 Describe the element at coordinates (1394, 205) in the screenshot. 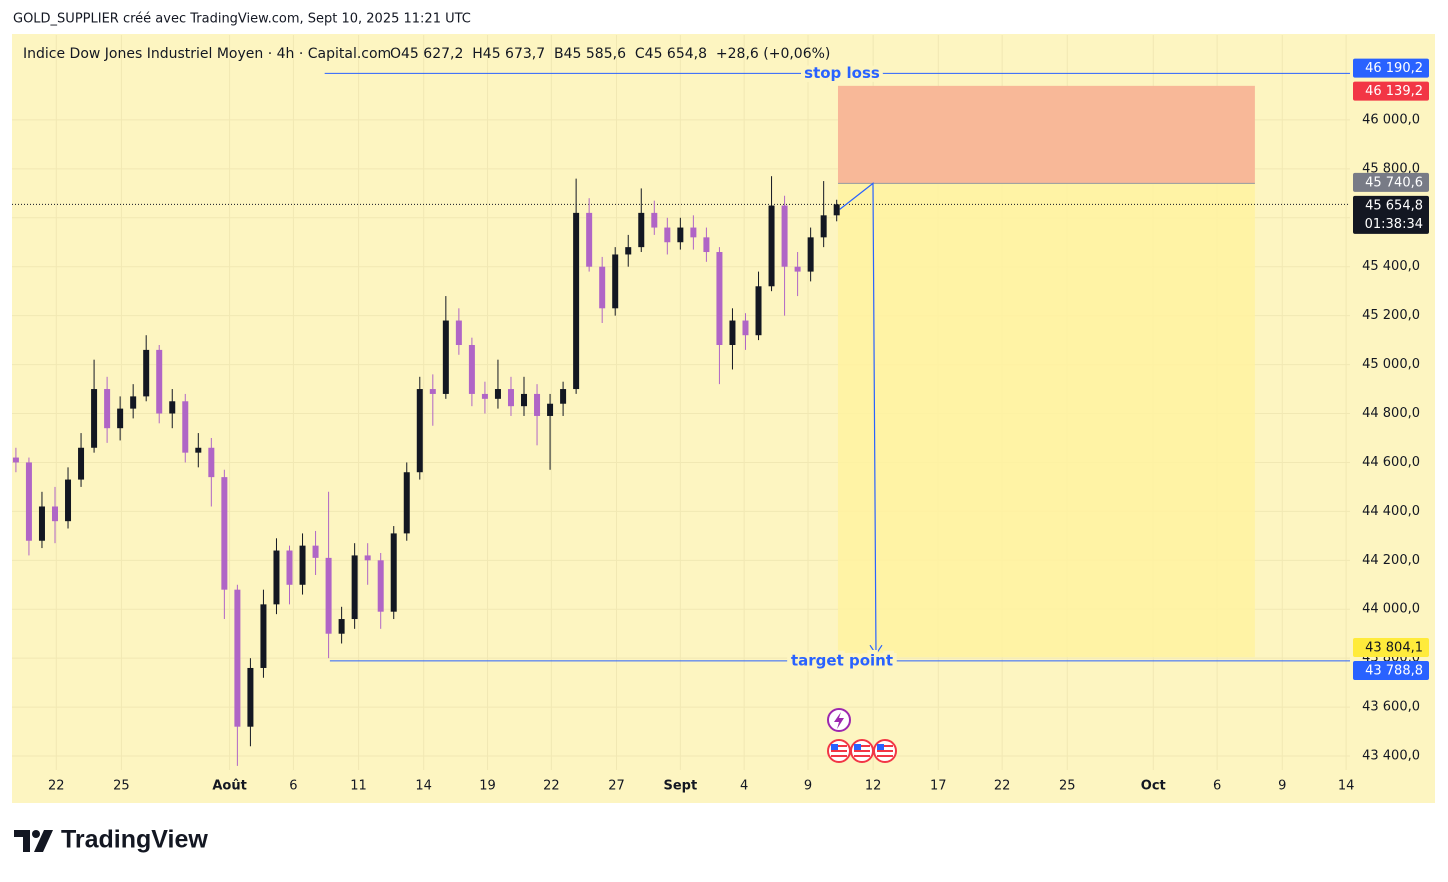

I see `price-label: 45 654,8` at that location.